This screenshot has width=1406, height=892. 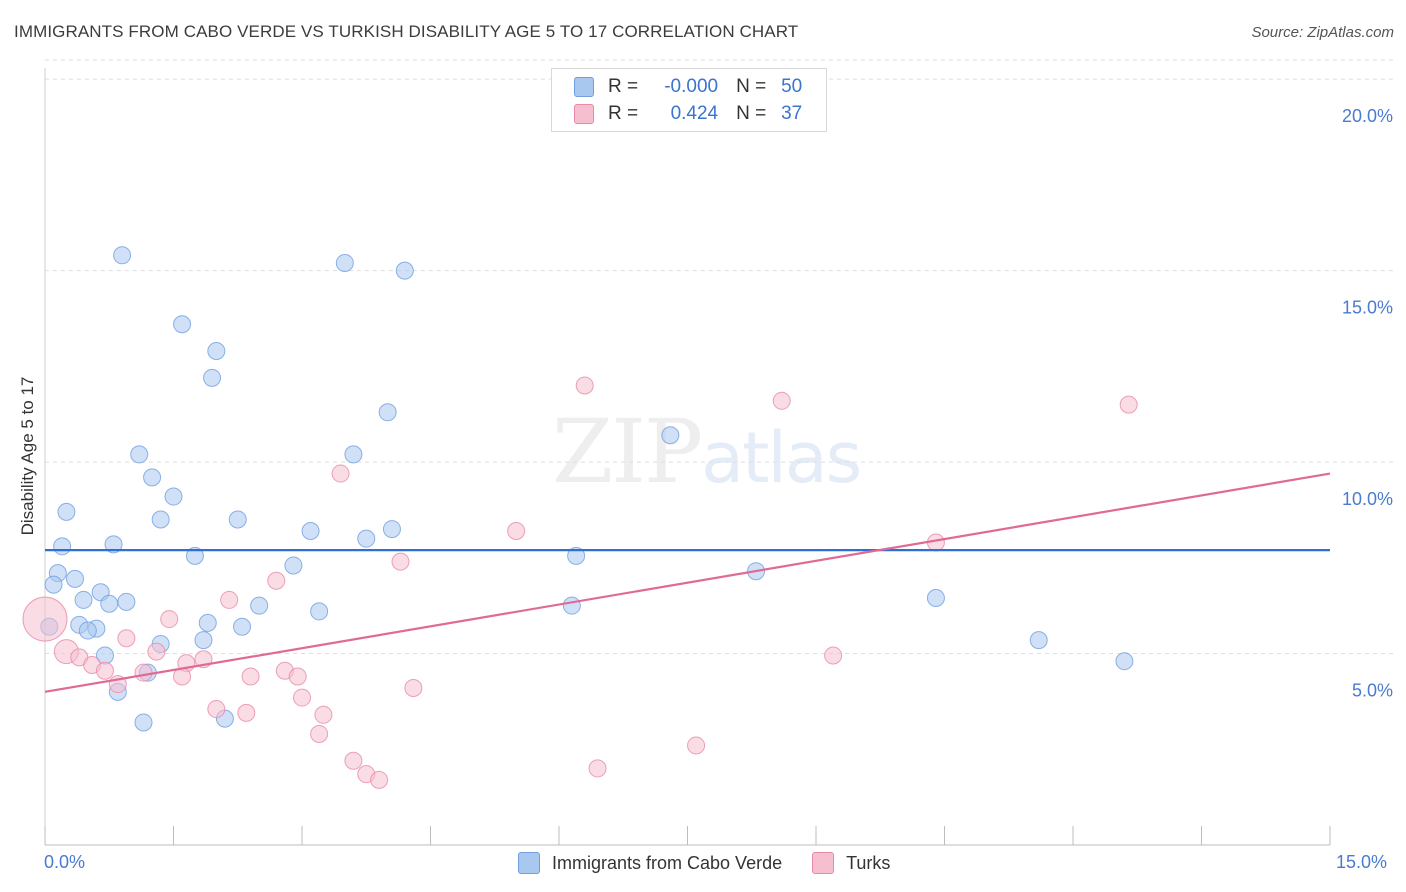 I want to click on watermark-zip: ZIP, so click(x=627, y=451).